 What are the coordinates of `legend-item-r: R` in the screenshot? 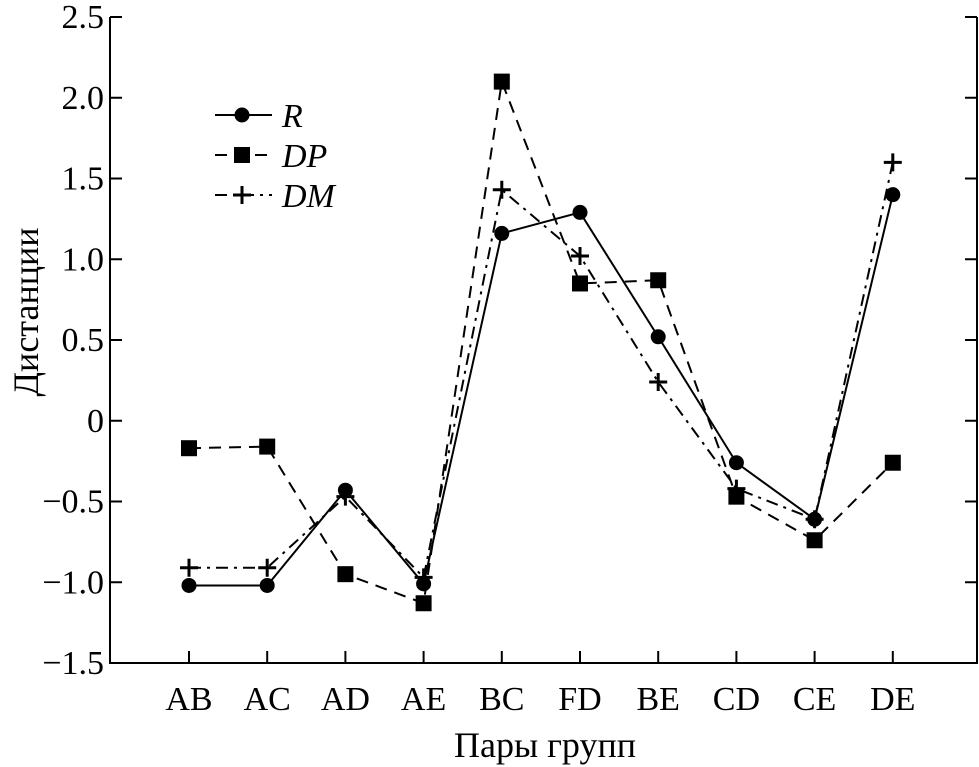 It's located at (259, 116).